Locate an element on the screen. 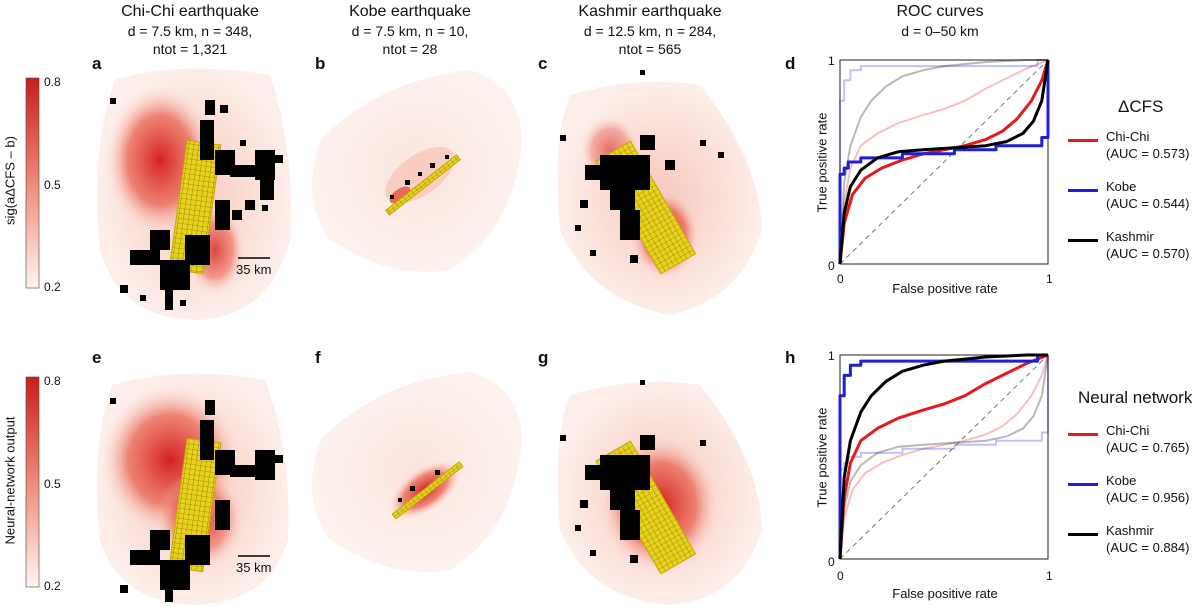 The width and height of the screenshot is (1200, 607). roc-h-diagonal is located at coordinates (944, 457).